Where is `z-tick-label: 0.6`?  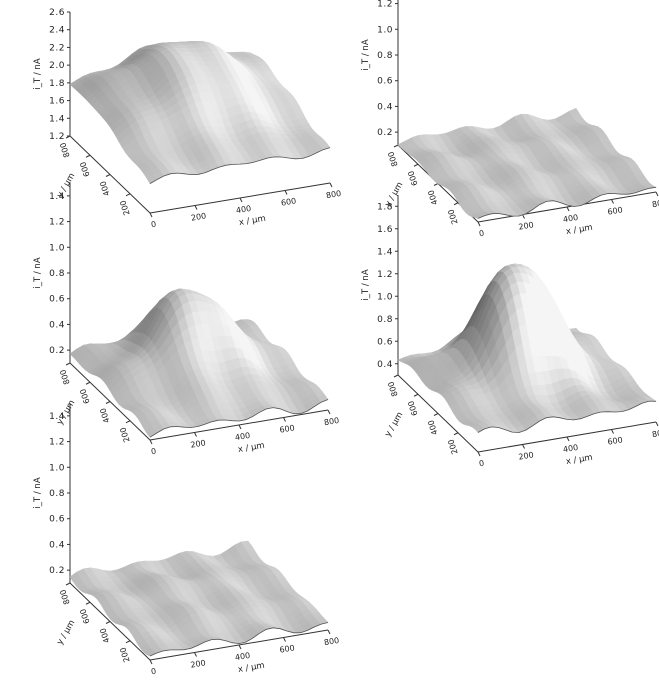 z-tick-label: 0.6 is located at coordinates (57, 300).